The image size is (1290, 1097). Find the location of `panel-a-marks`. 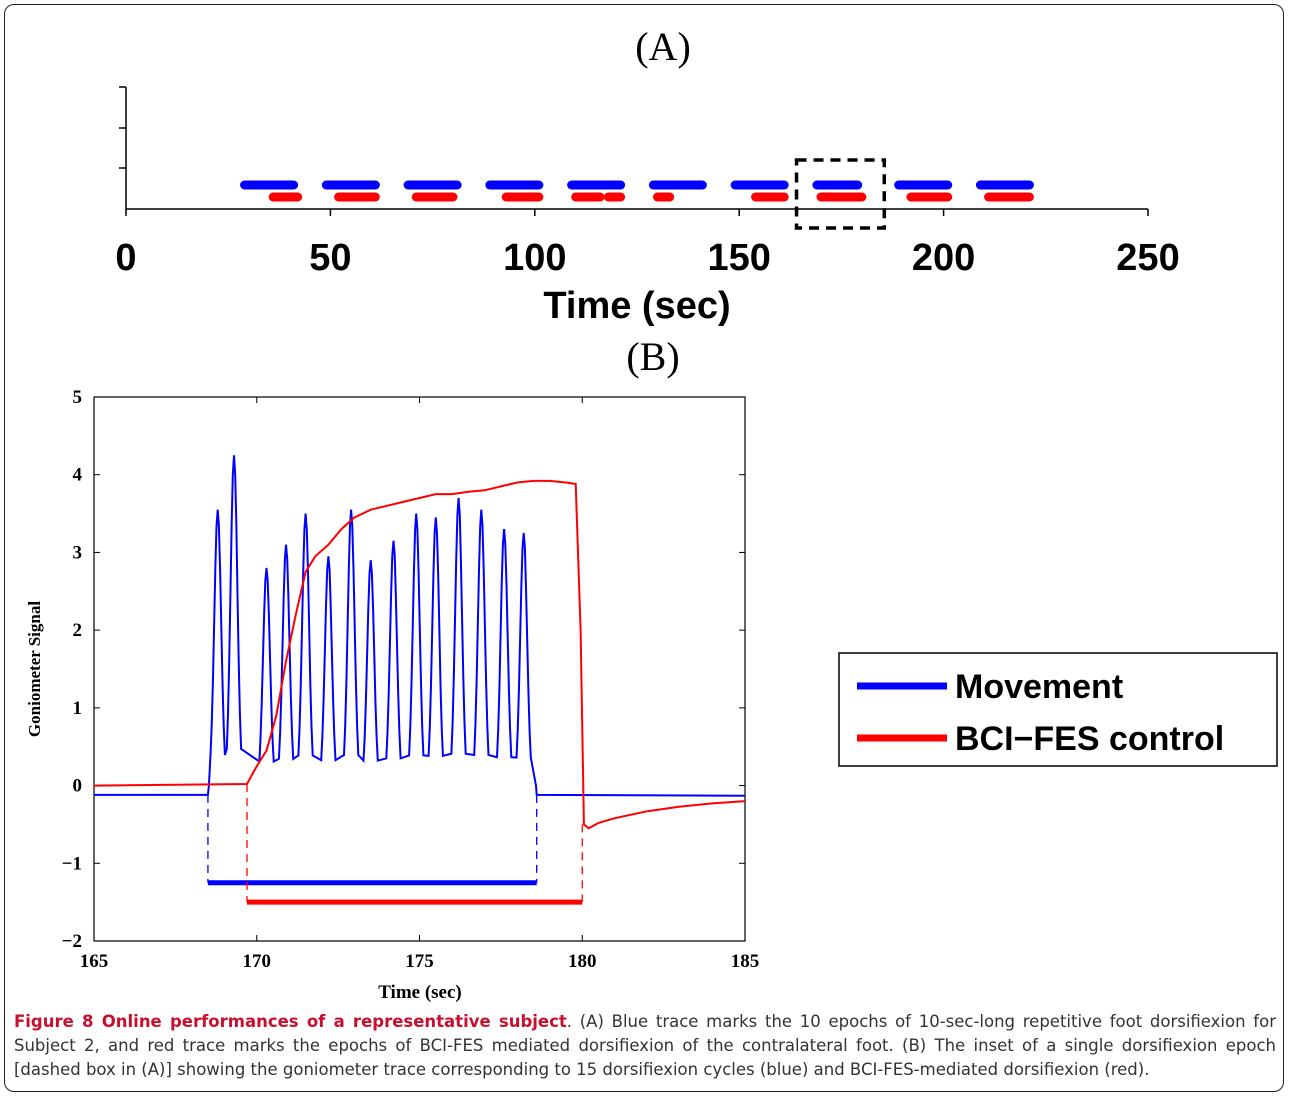

panel-a-marks is located at coordinates (637, 194).